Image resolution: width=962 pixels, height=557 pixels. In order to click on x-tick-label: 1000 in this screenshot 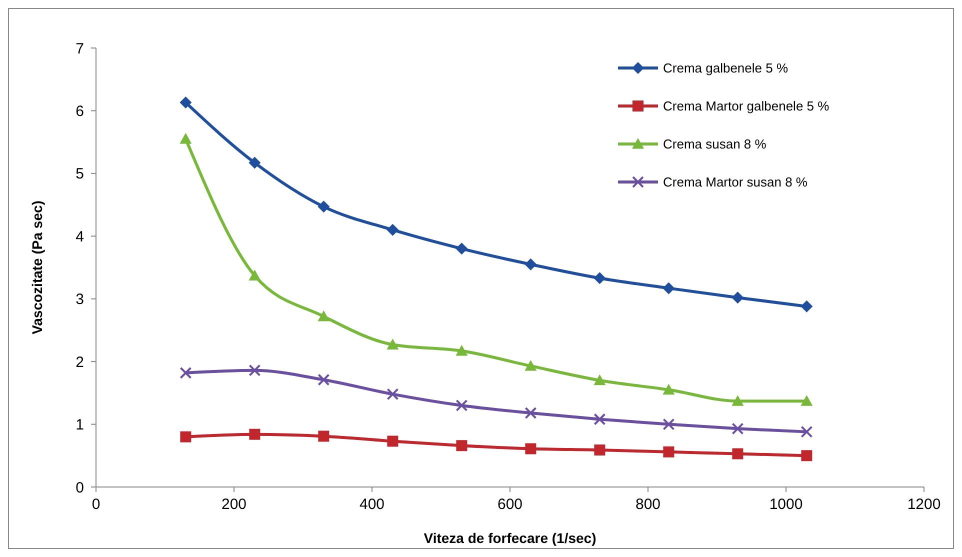, I will do `click(786, 504)`.